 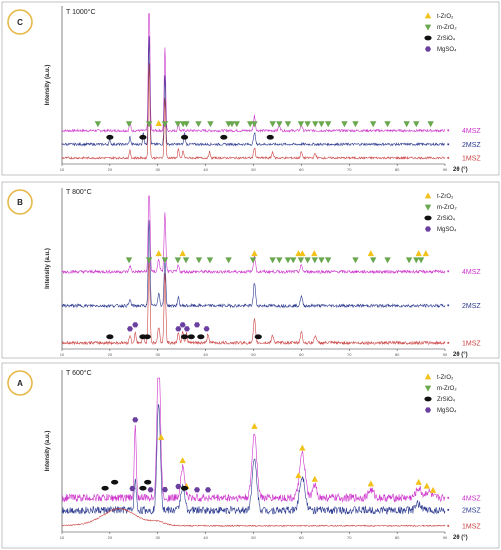 What do you see at coordinates (158, 537) in the screenshot?
I see `x-tick-label: 30` at bounding box center [158, 537].